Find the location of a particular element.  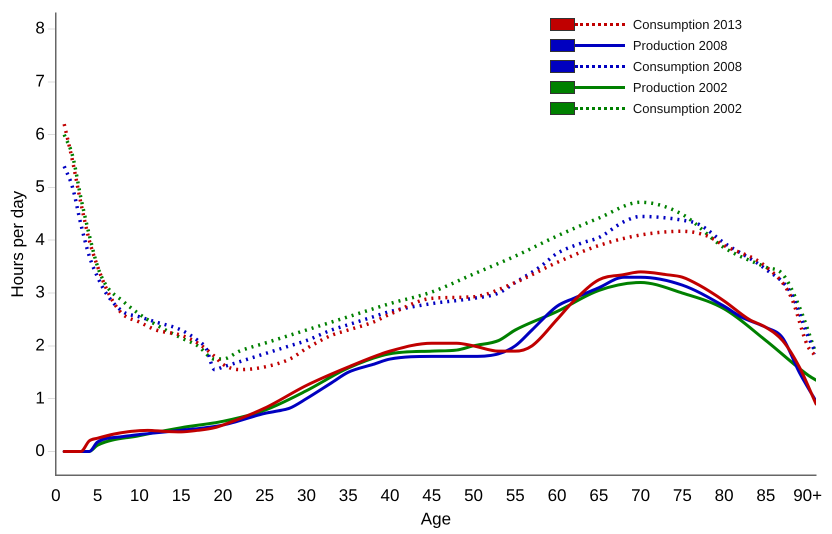

legend-label: Production 2002 is located at coordinates (680, 87).